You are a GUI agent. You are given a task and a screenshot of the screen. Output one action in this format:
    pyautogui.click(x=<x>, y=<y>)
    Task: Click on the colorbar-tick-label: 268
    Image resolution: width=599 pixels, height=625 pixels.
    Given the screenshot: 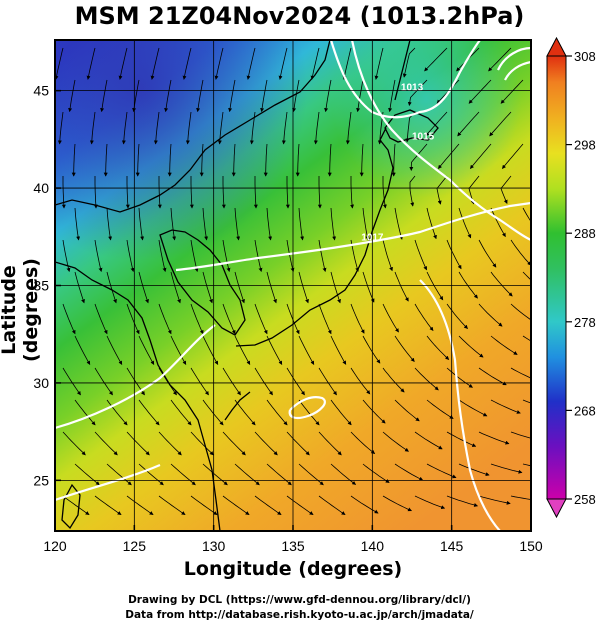 What is the action you would take?
    pyautogui.click(x=585, y=410)
    